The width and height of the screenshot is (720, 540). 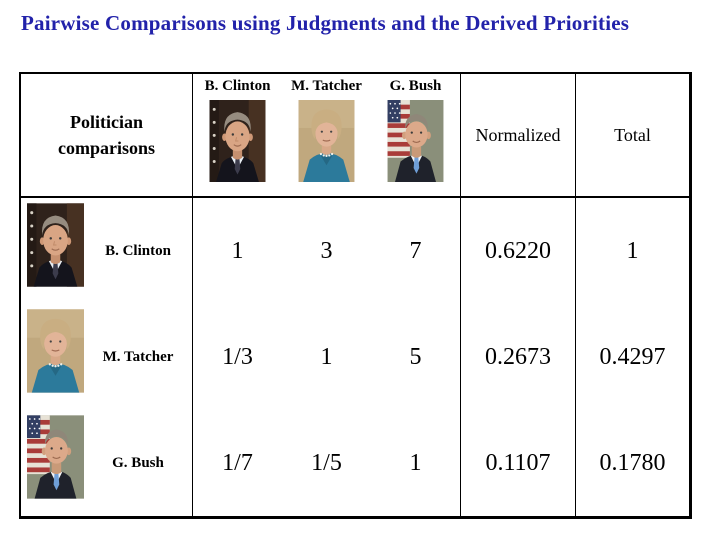 What do you see at coordinates (415, 250) in the screenshot?
I see `judgment-clinton-vs-bush: 7` at bounding box center [415, 250].